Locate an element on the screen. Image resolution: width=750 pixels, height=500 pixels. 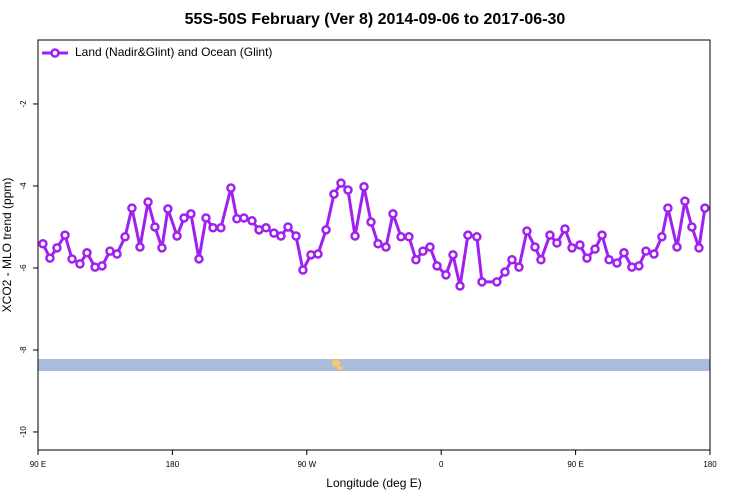
legend-label: Land (Nadir&Glint) and Ocean (Glint) is located at coordinates (173, 52).